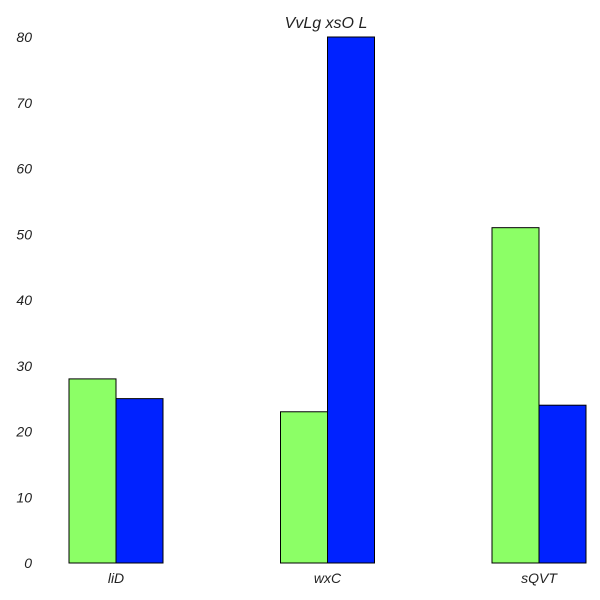 This screenshot has width=600, height=600. Describe the element at coordinates (539, 578) in the screenshot. I see `x-tick-label: sQVT` at that location.